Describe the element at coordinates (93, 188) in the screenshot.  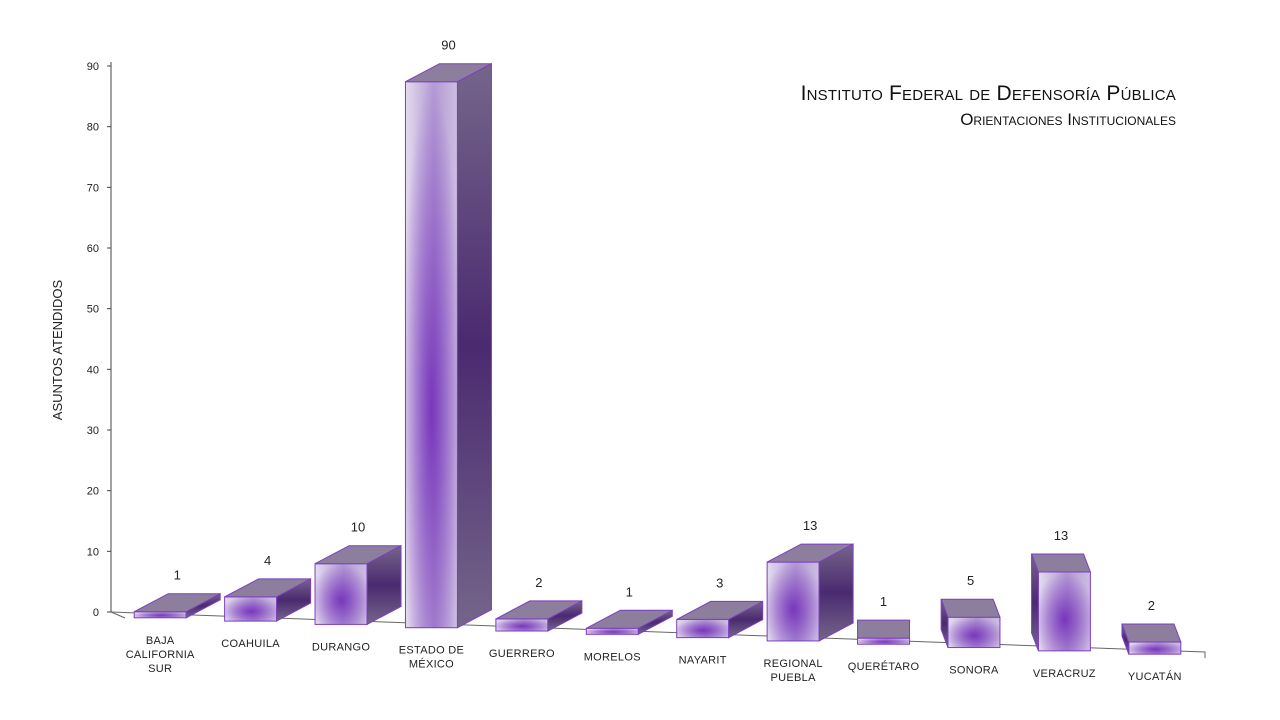
I see `y-tick-label: 70` at that location.